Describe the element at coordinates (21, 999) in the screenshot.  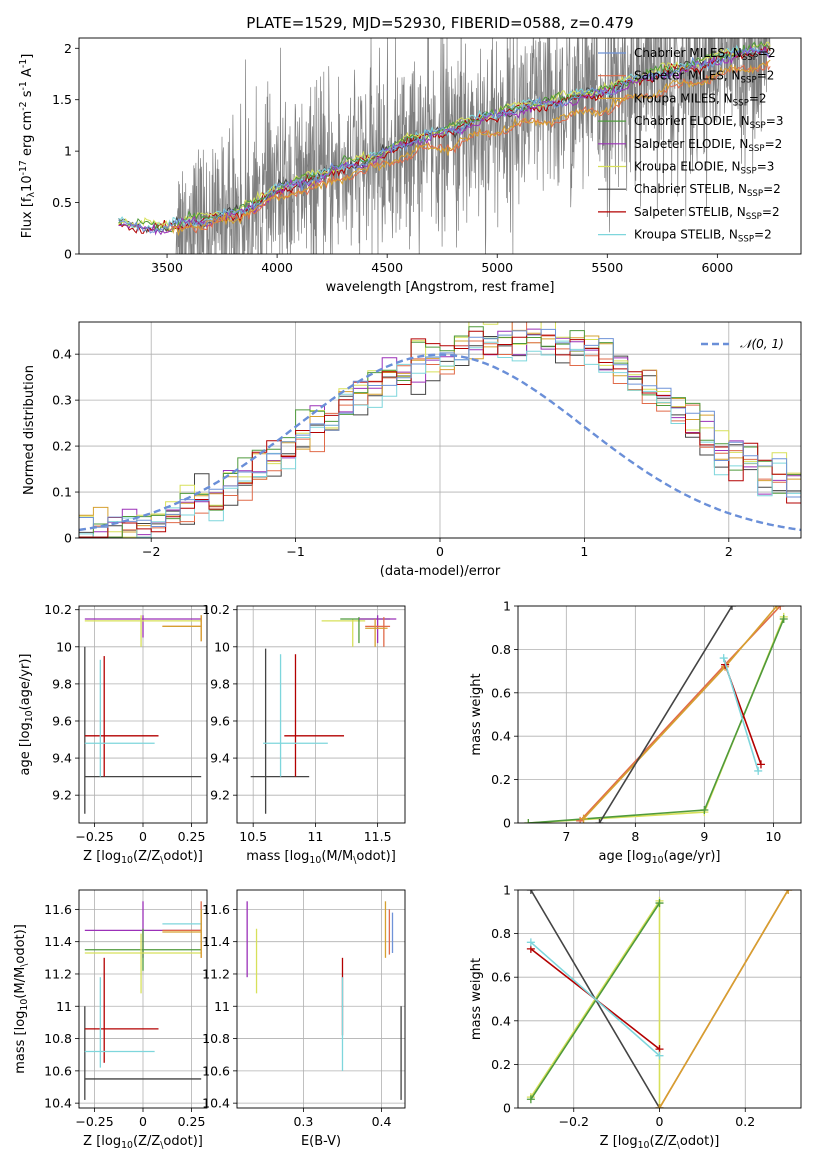
I see `y-axis-label: mass [log10(M/M\odot)]` at that location.